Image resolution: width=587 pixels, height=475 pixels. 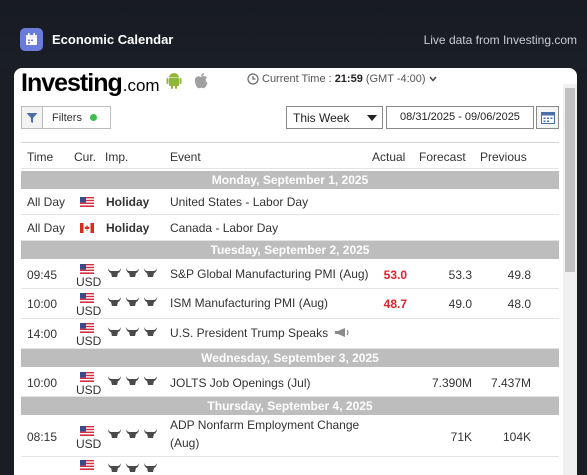 I want to click on live-data-attribution: Live data from Investing.com, so click(x=500, y=40).